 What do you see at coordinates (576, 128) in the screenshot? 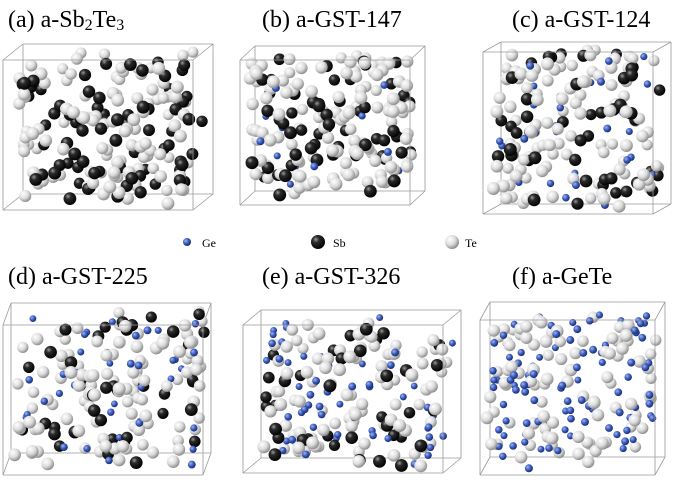
I see `atom-cloud-c` at bounding box center [576, 128].